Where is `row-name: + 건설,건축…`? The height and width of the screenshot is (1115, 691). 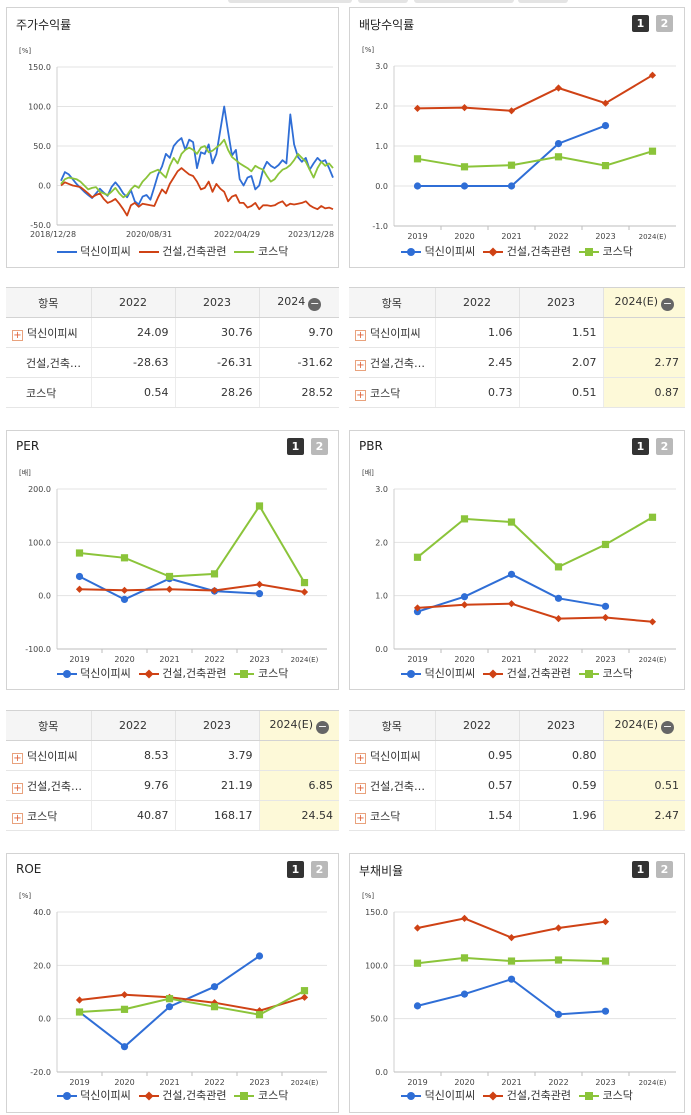 row-name: + 건설,건축… is located at coordinates (392, 362).